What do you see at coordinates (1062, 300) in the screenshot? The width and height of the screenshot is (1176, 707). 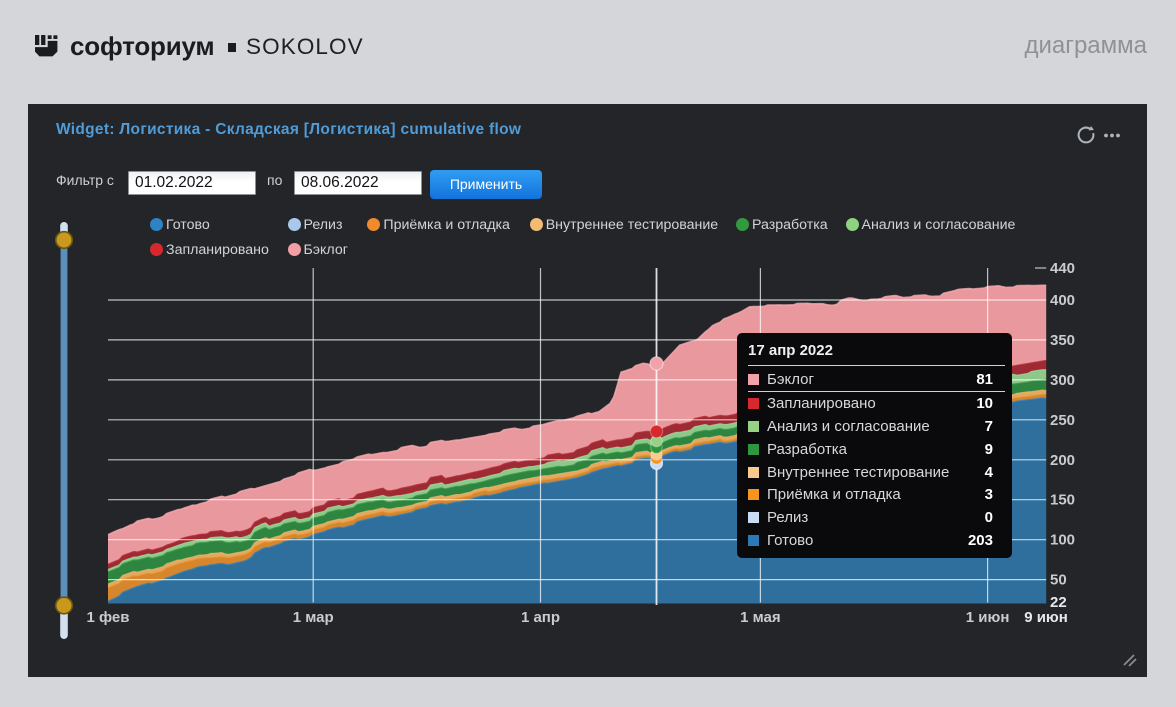 I see `svg-text: 400` at bounding box center [1062, 300].